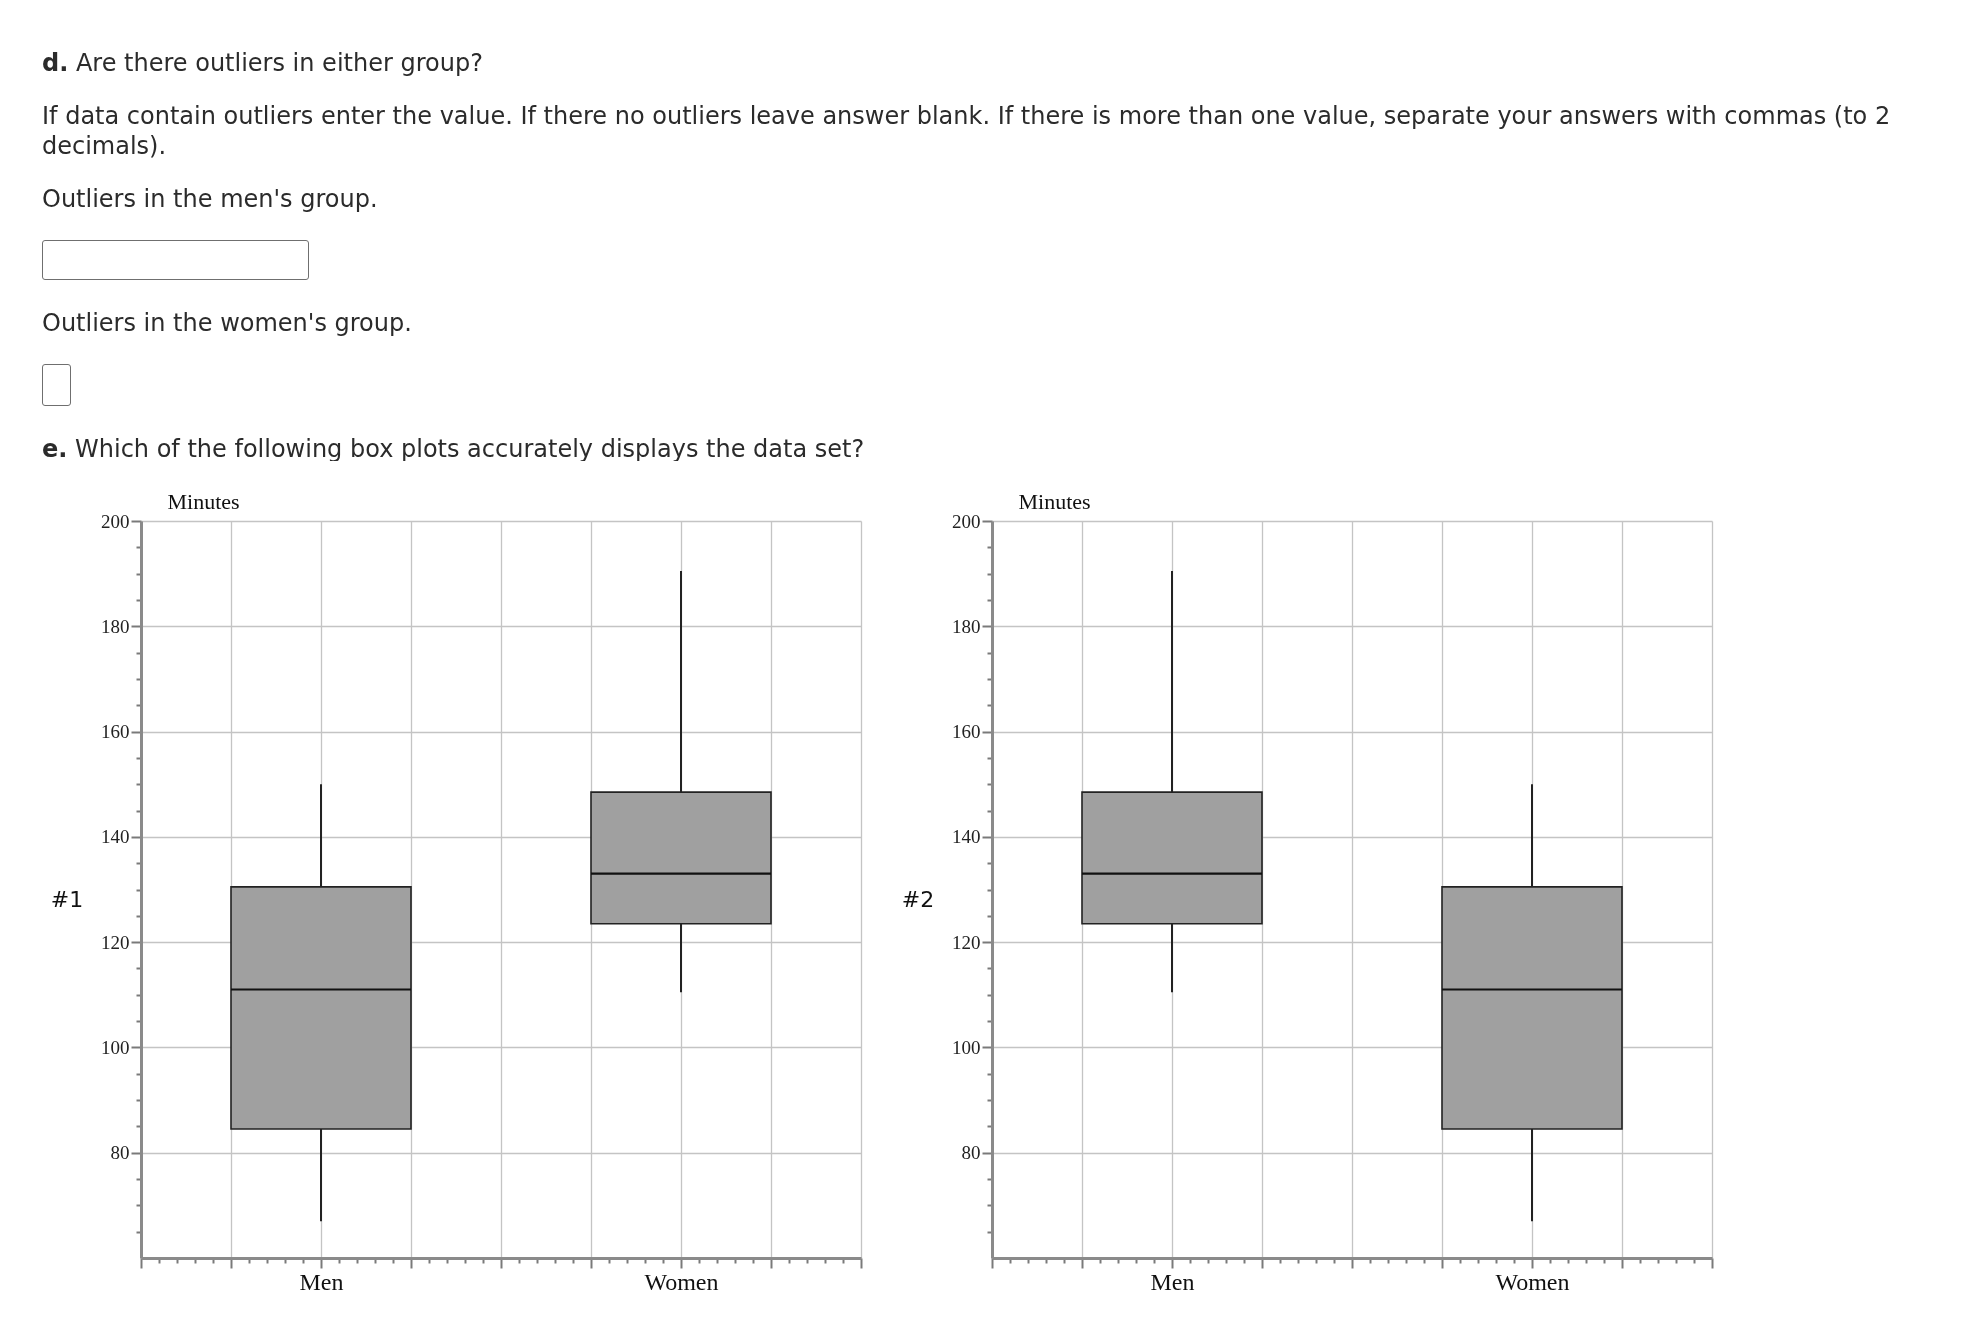 The width and height of the screenshot is (1979, 1331). Describe the element at coordinates (210, 199) in the screenshot. I see `text: Outliers in the men's group.` at that location.